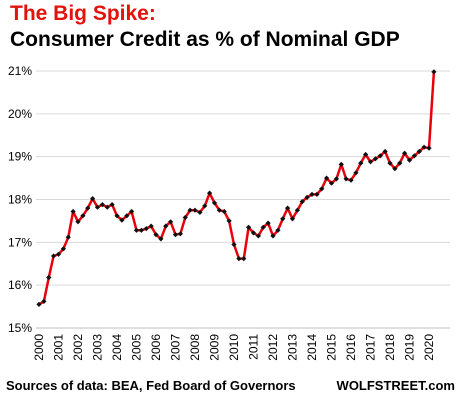 The width and height of the screenshot is (467, 406). Describe the element at coordinates (20, 71) in the screenshot. I see `y-tick-label: 21%` at that location.